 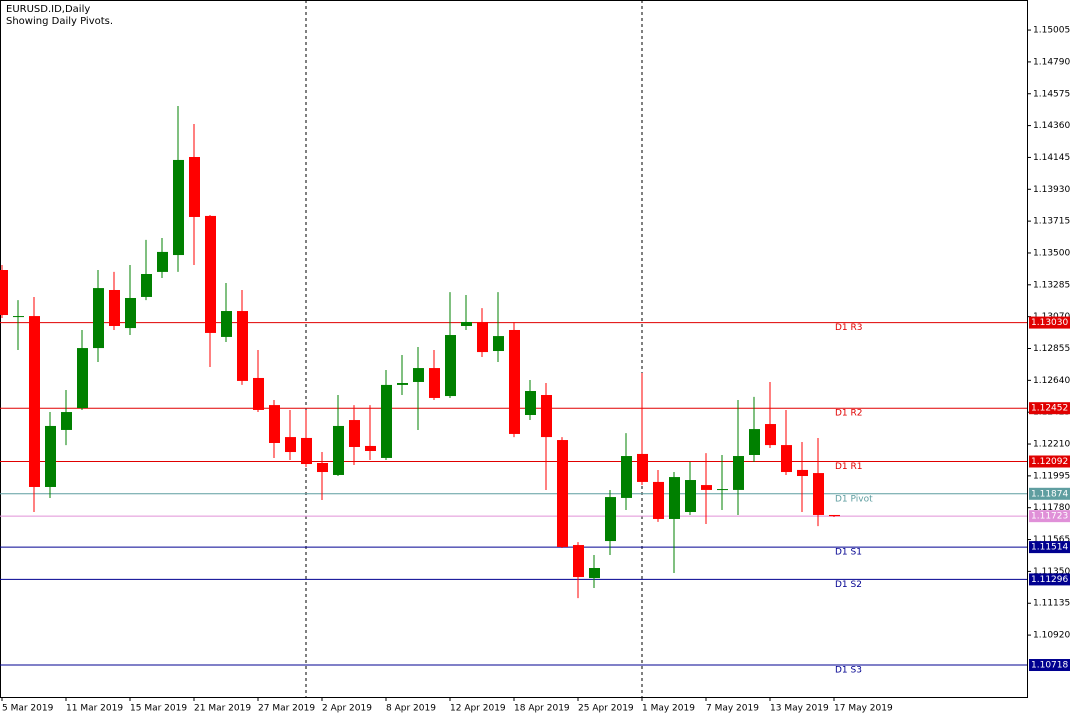 I want to click on price-label: 1.10718, so click(x=1049, y=666).